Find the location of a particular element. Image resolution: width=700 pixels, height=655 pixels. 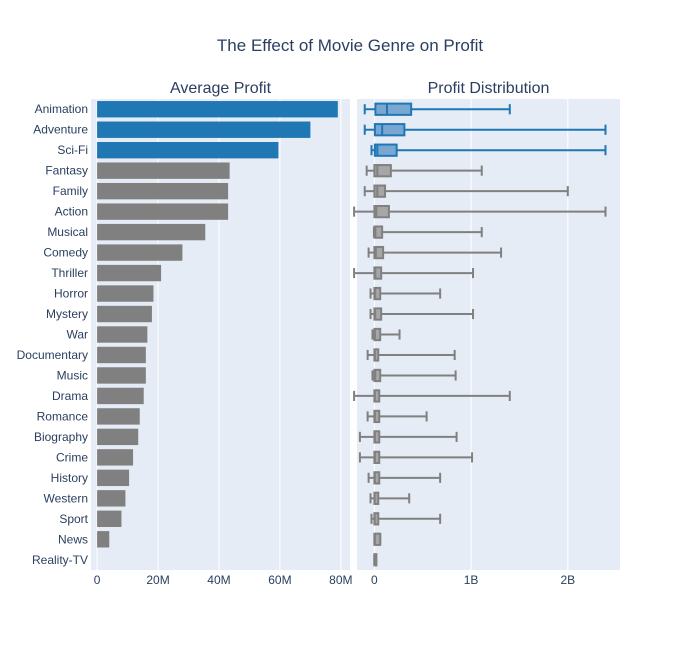

bar-documentary is located at coordinates (121, 355).